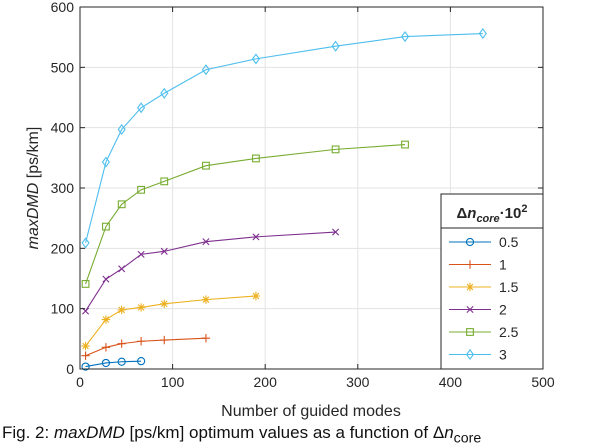 The image size is (592, 446). Describe the element at coordinates (484, 242) in the screenshot. I see `legend-entry-0.5: 0.5` at that location.